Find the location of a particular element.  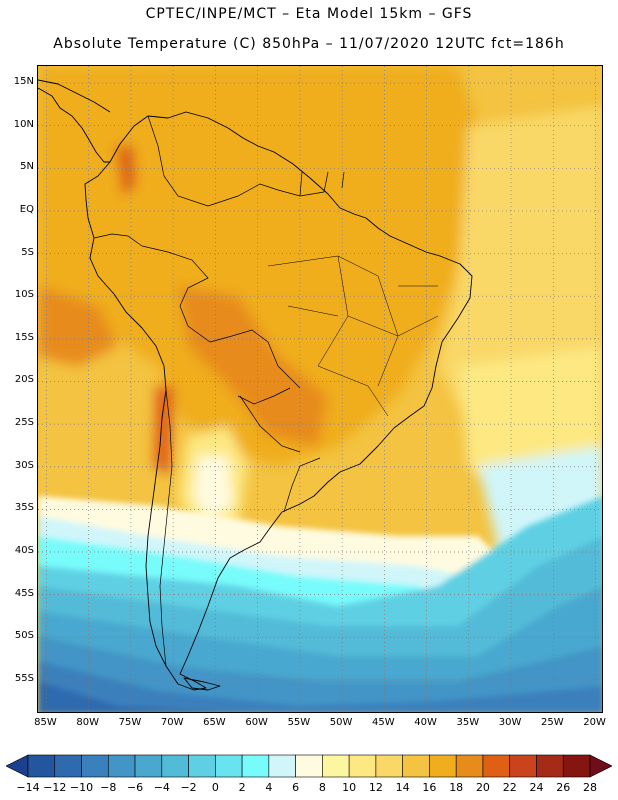

lat-tick-label: 55S is located at coordinates (24, 678).